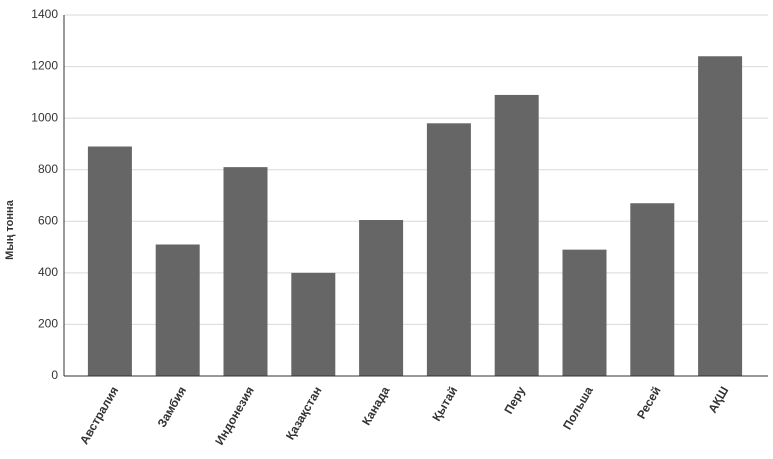  I want to click on x-tick-label: Перу, so click(514, 400).